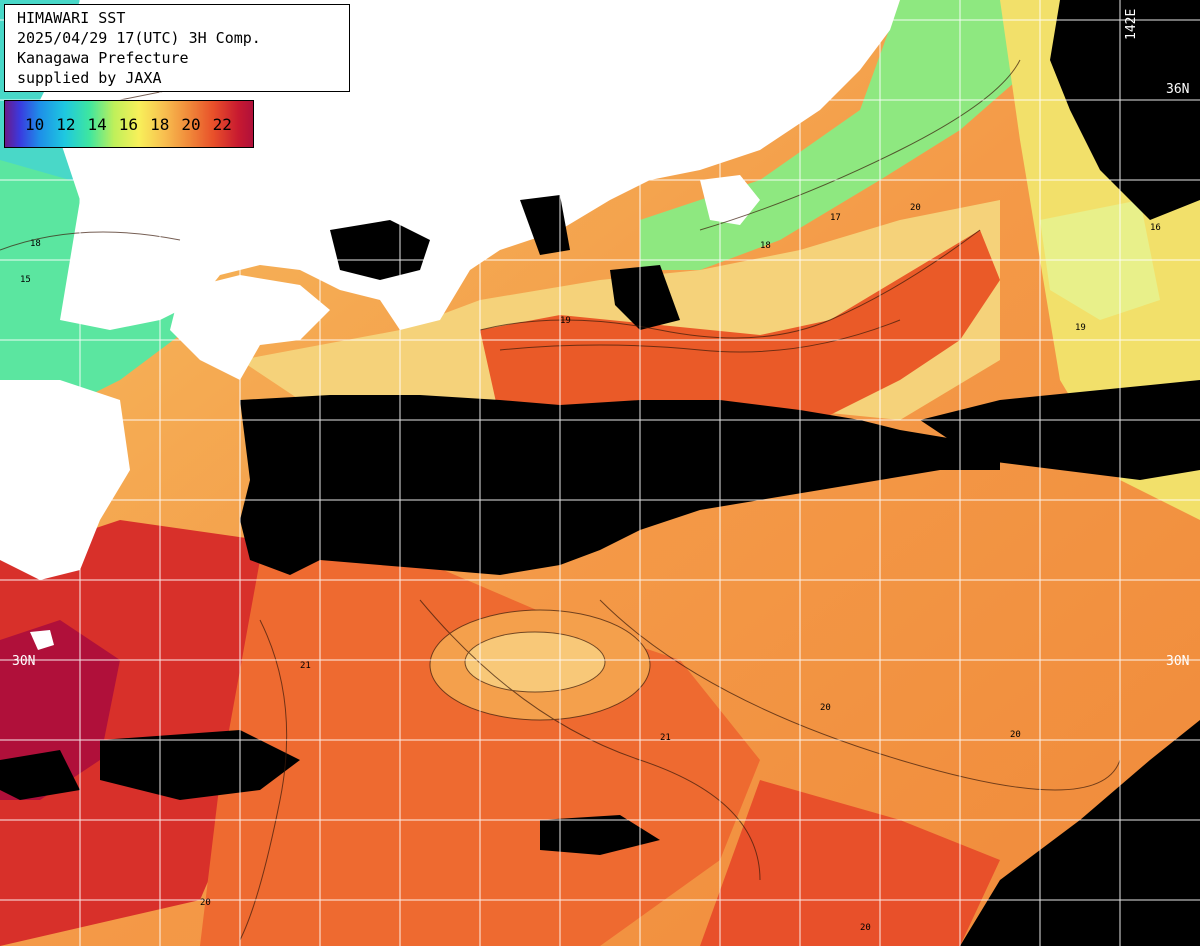 The image size is (1200, 946). I want to click on warm-water-southeast, so click(850, 863).